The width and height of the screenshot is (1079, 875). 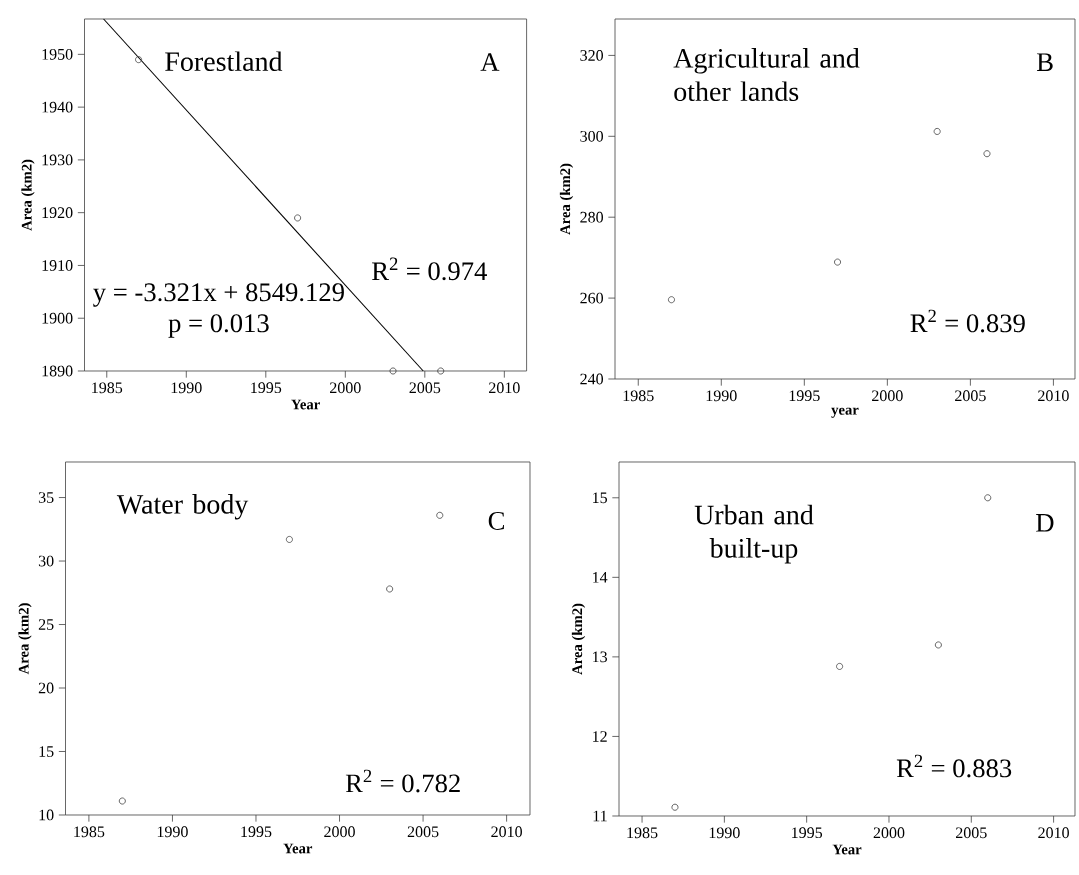 What do you see at coordinates (600, 577) in the screenshot?
I see `y-tick-label: 14` at bounding box center [600, 577].